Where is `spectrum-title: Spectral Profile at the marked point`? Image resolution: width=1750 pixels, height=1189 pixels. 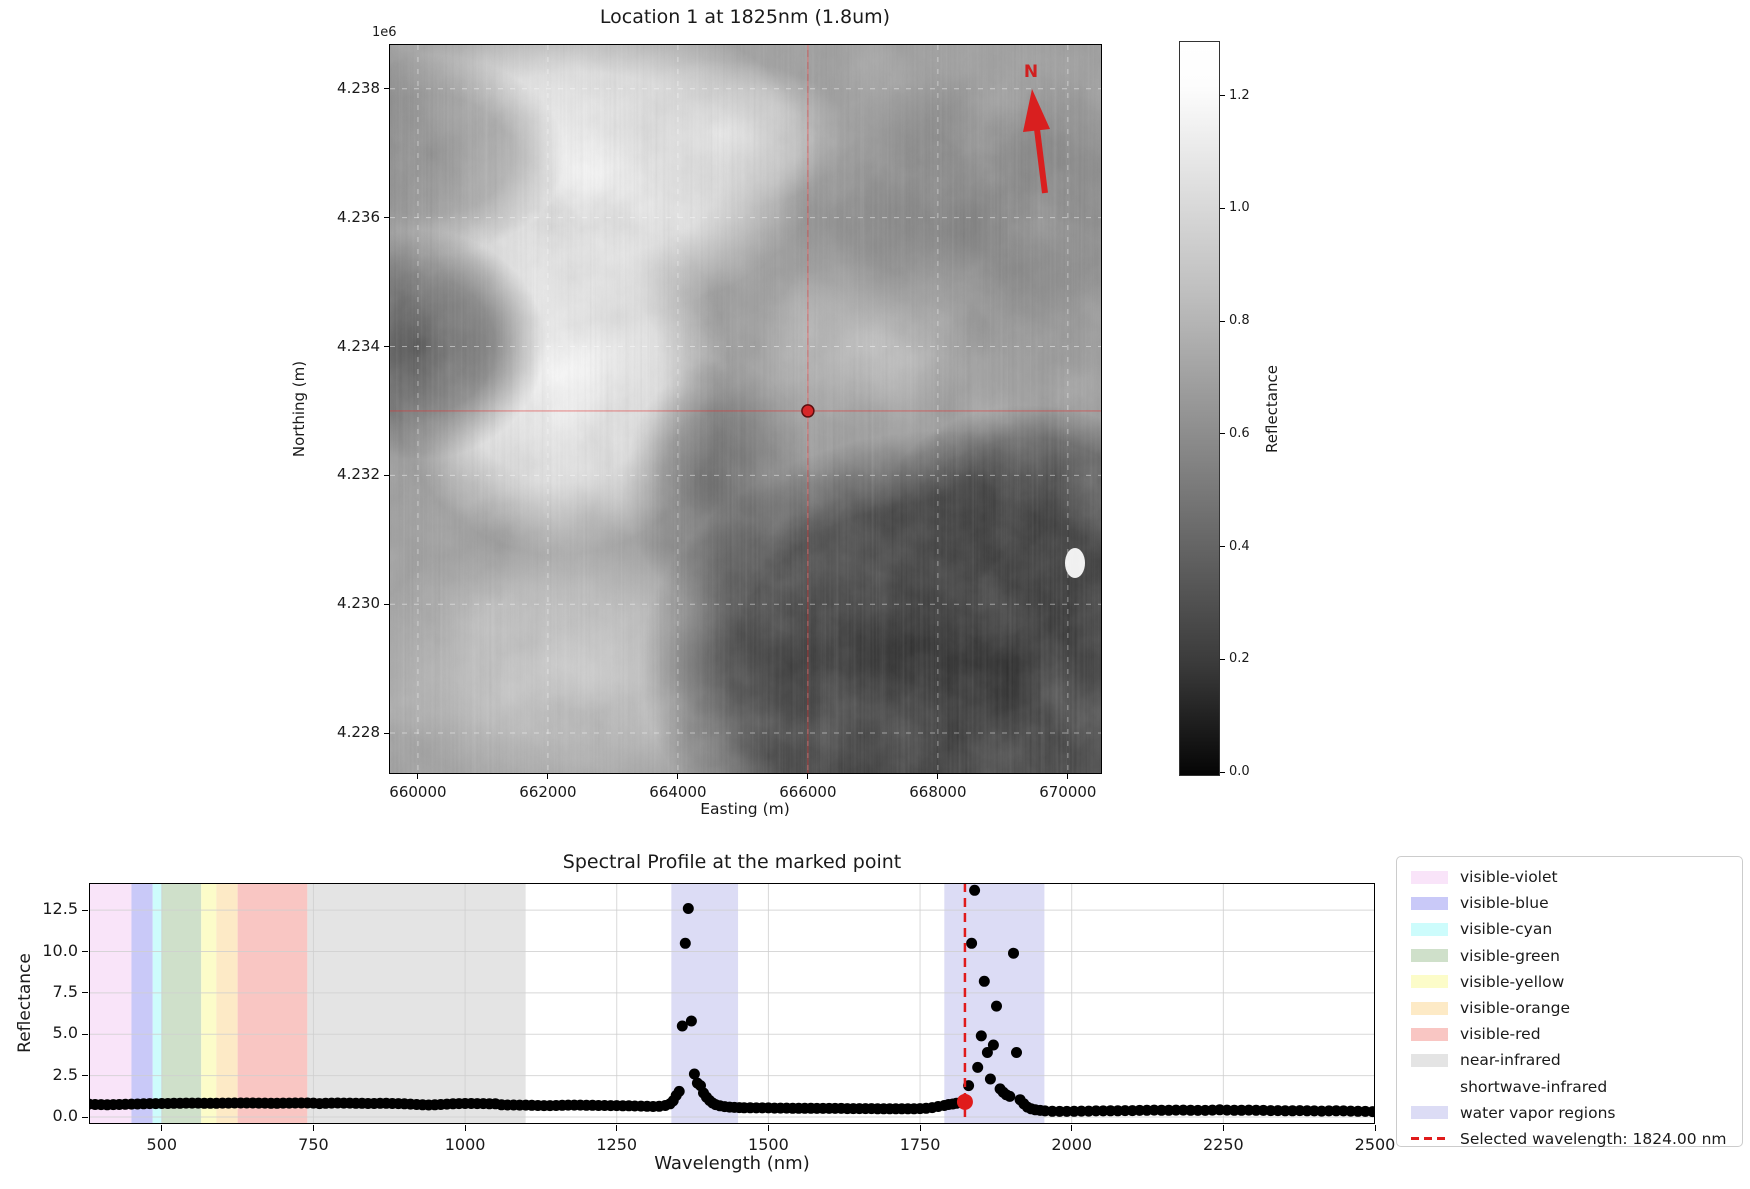 spectrum-title: Spectral Profile at the marked point is located at coordinates (732, 862).